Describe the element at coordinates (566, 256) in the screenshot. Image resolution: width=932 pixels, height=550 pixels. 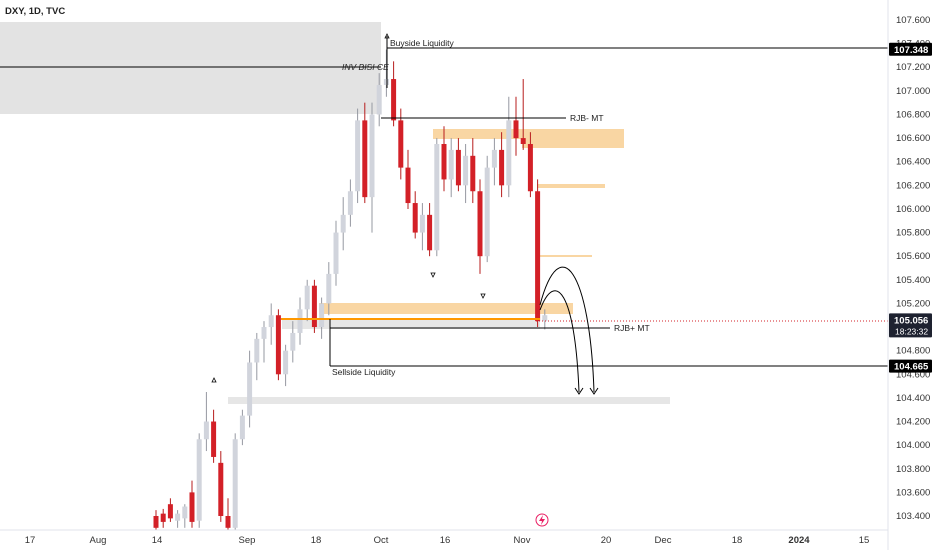
I see `orange-zone-line` at that location.